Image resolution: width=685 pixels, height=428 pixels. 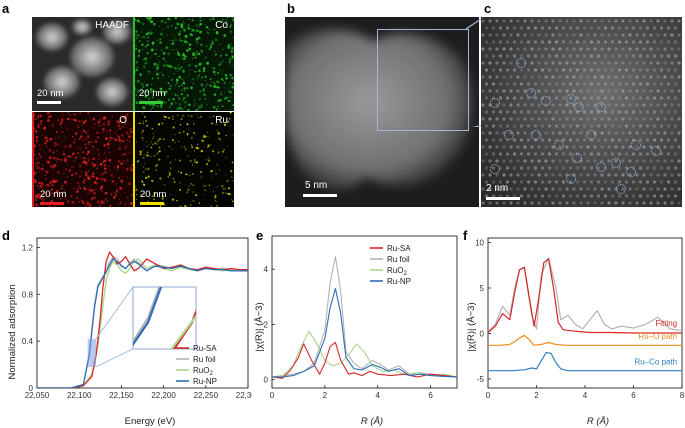 I want to click on plot-frame, so click(x=142, y=313).